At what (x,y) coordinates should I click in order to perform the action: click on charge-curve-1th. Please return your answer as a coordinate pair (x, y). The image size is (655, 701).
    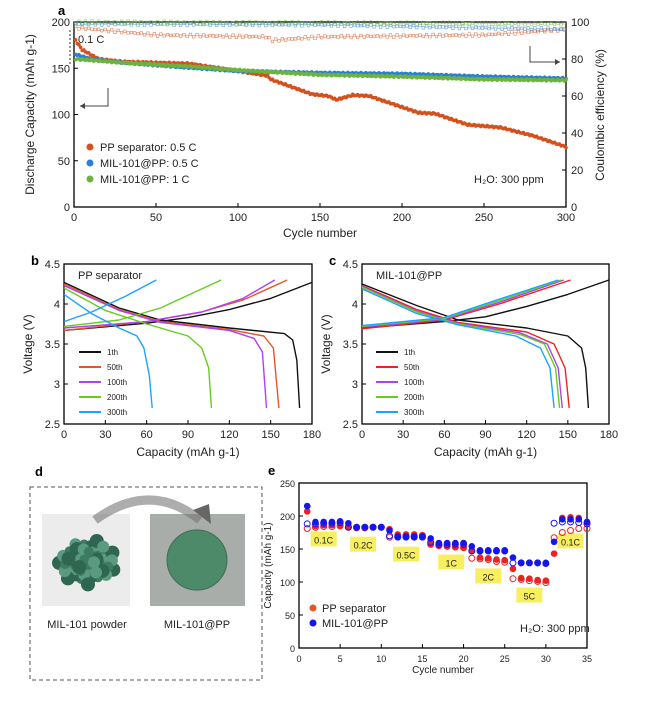
    Looking at the image, I should click on (485, 304).